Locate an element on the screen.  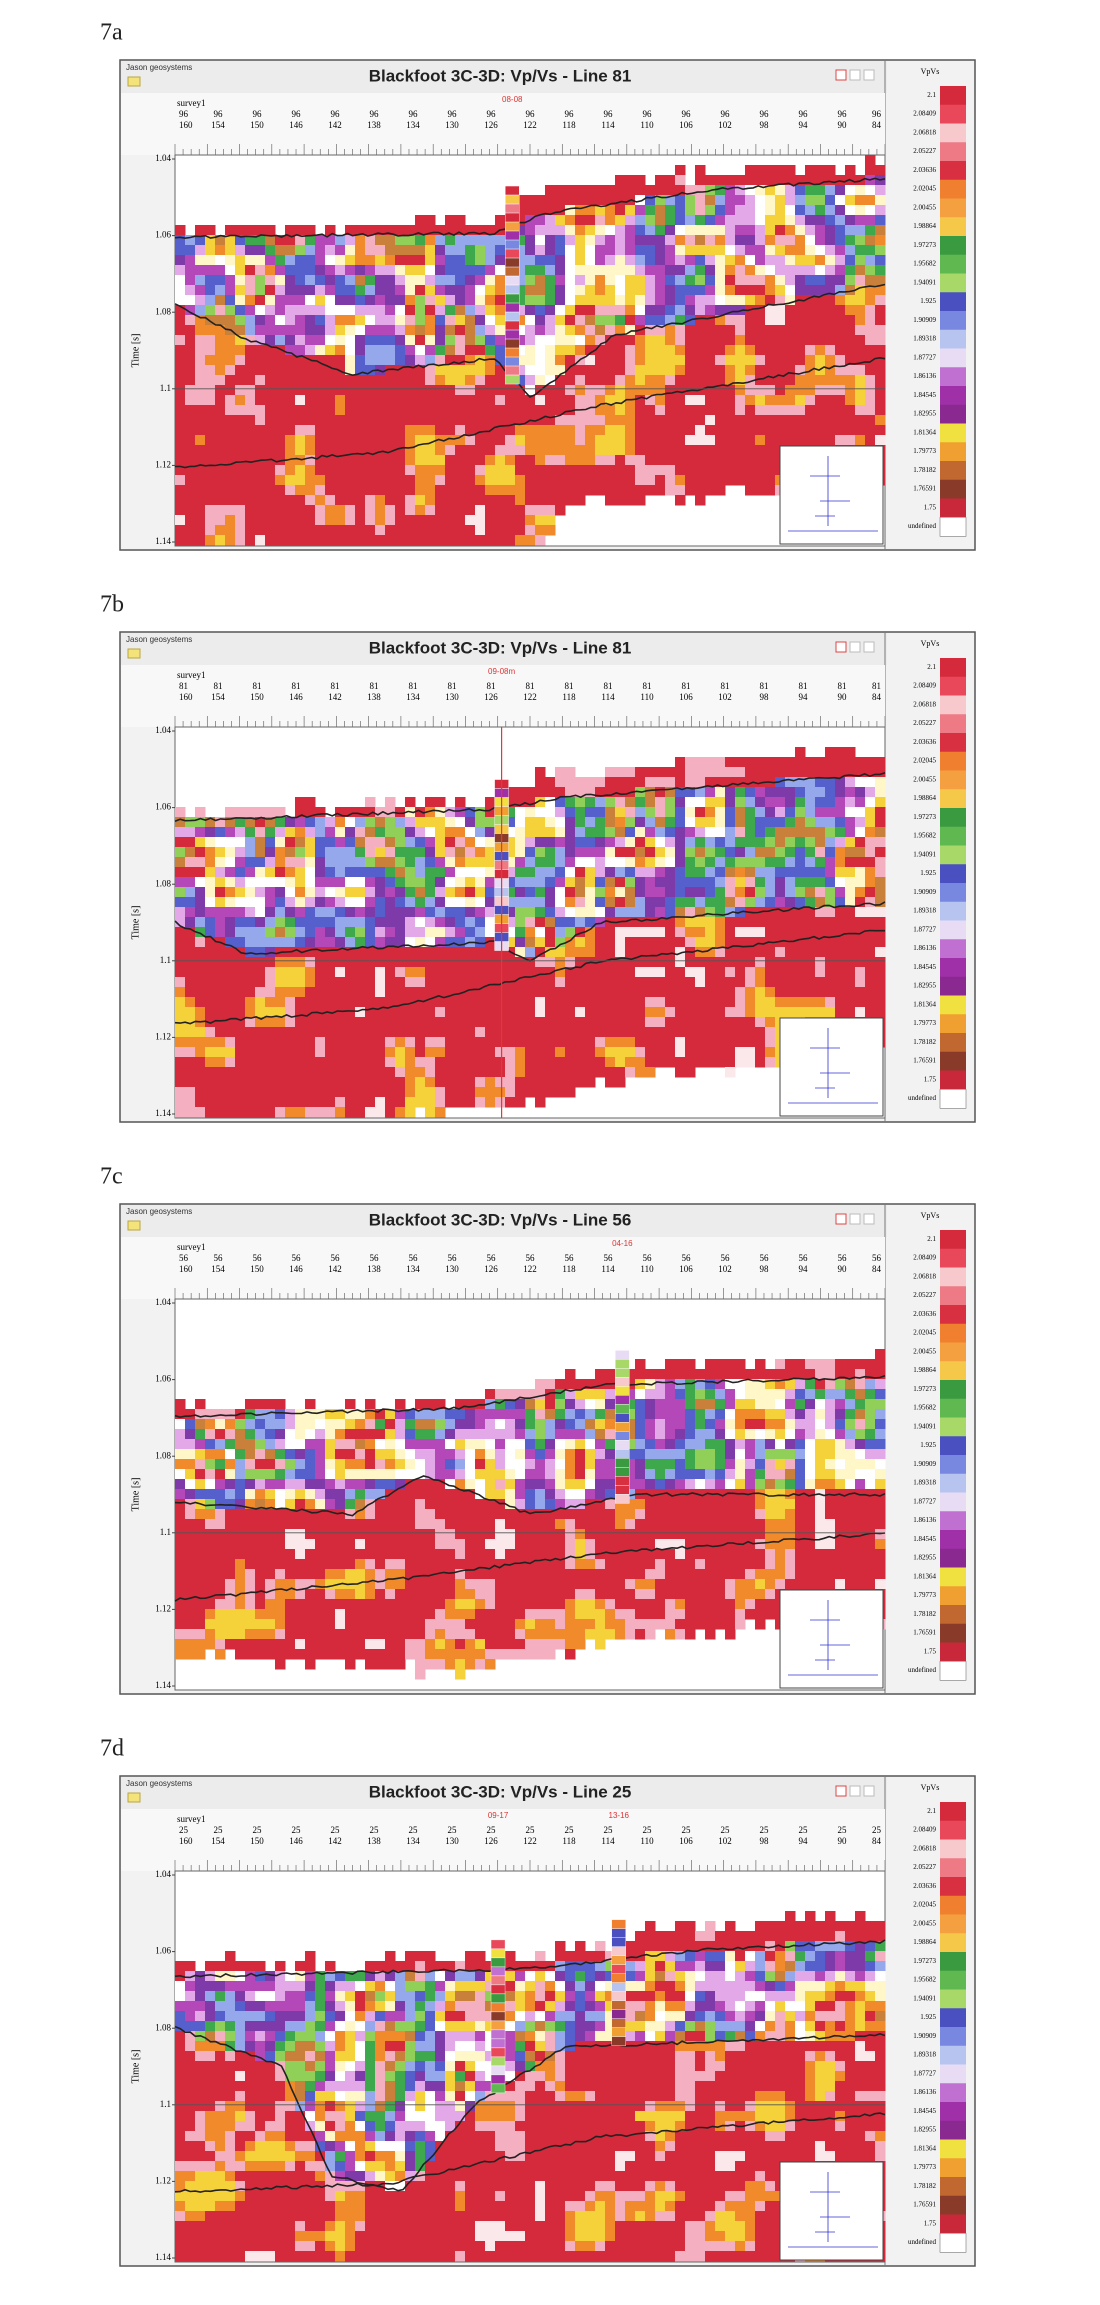
inline-label: 81 is located at coordinates (764, 686).